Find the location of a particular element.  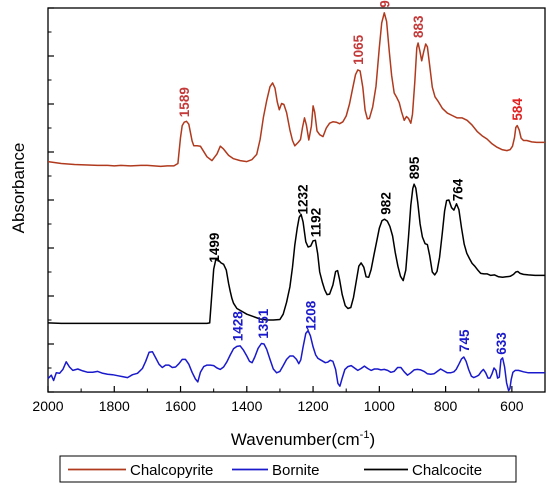

bornite-line is located at coordinates (296, 360).